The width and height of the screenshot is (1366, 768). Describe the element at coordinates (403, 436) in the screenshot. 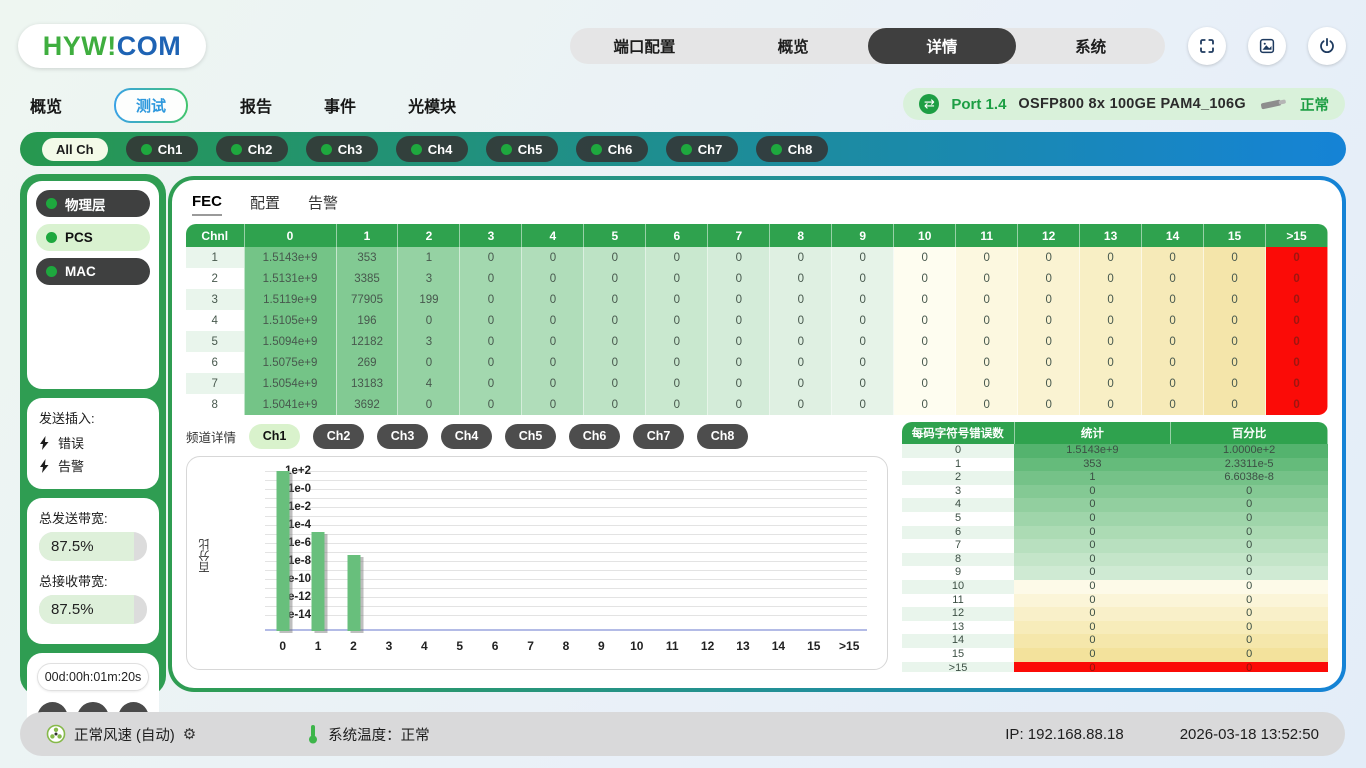

I see `detail-channel-button-3: Ch3` at that location.